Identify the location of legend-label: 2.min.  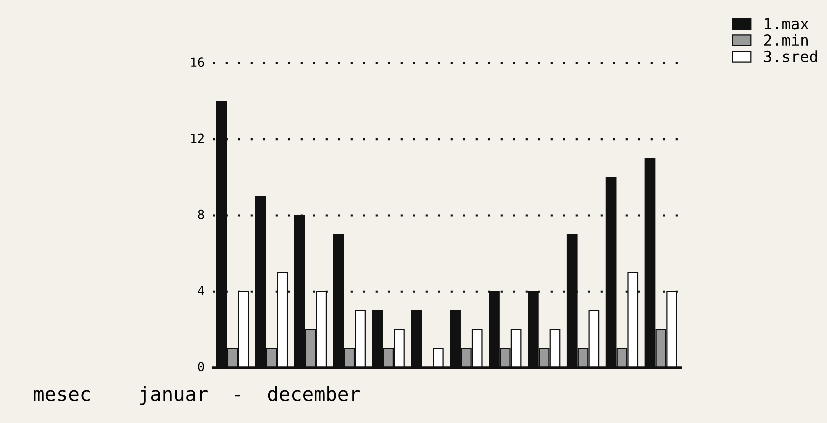
(786, 40).